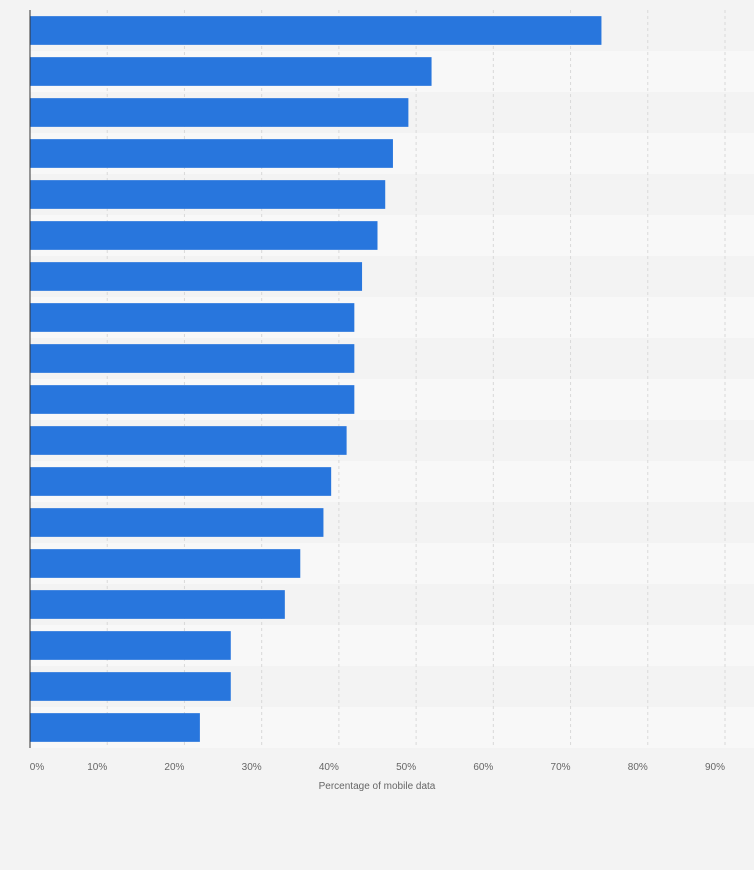 This screenshot has width=754, height=870. Describe the element at coordinates (37, 767) in the screenshot. I see `x-tick-label: 0%` at that location.